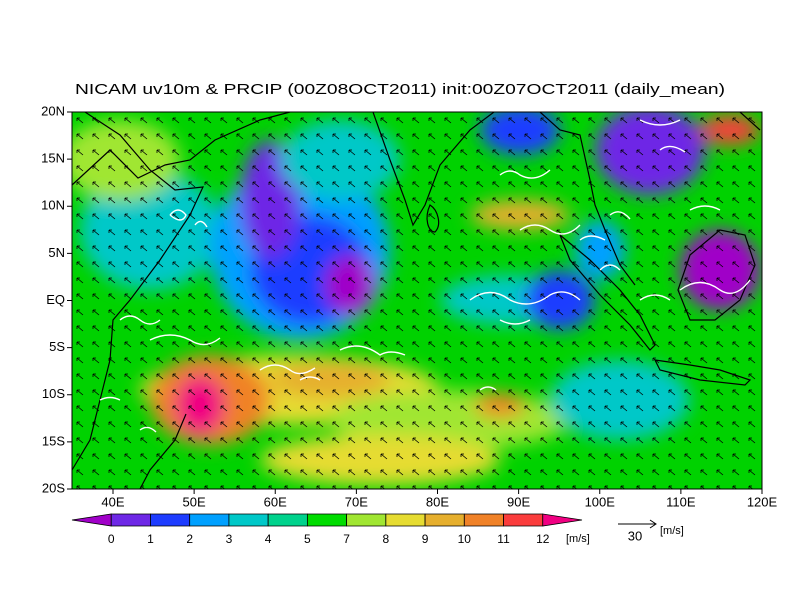 The height and width of the screenshot is (605, 800). What do you see at coordinates (578, 539) in the screenshot?
I see `colorbar-unit: [m/s]` at bounding box center [578, 539].